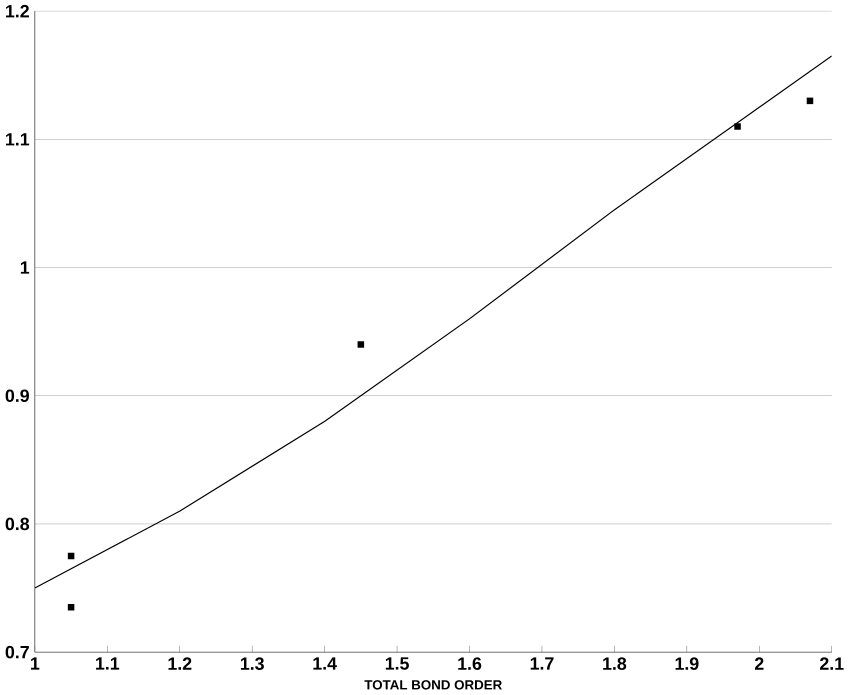 The height and width of the screenshot is (695, 849). Describe the element at coordinates (17, 396) in the screenshot. I see `y-tick-label: 0.9` at that location.